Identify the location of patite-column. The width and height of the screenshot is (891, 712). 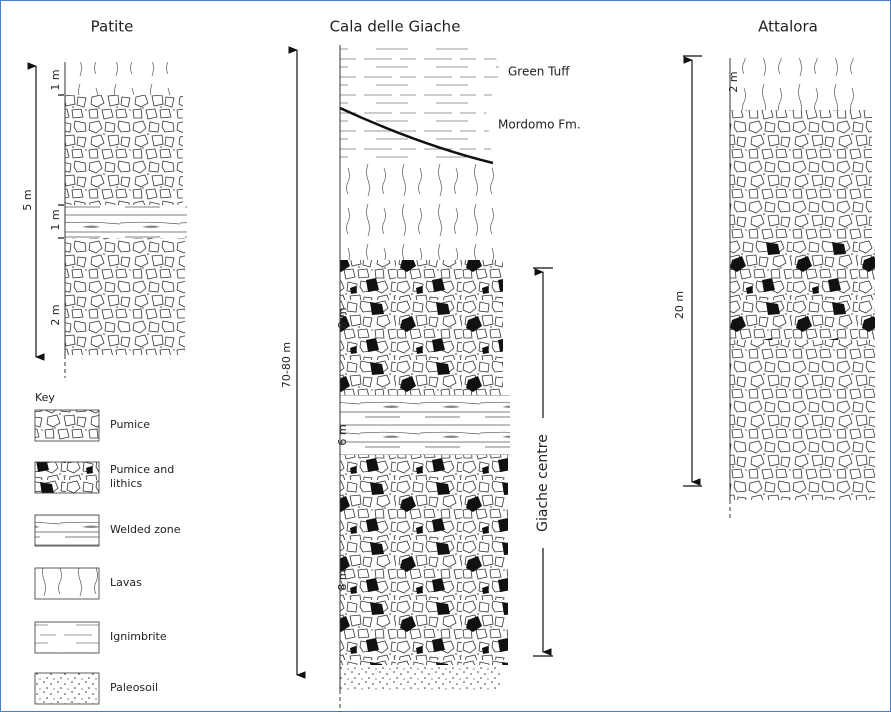
(125, 220).